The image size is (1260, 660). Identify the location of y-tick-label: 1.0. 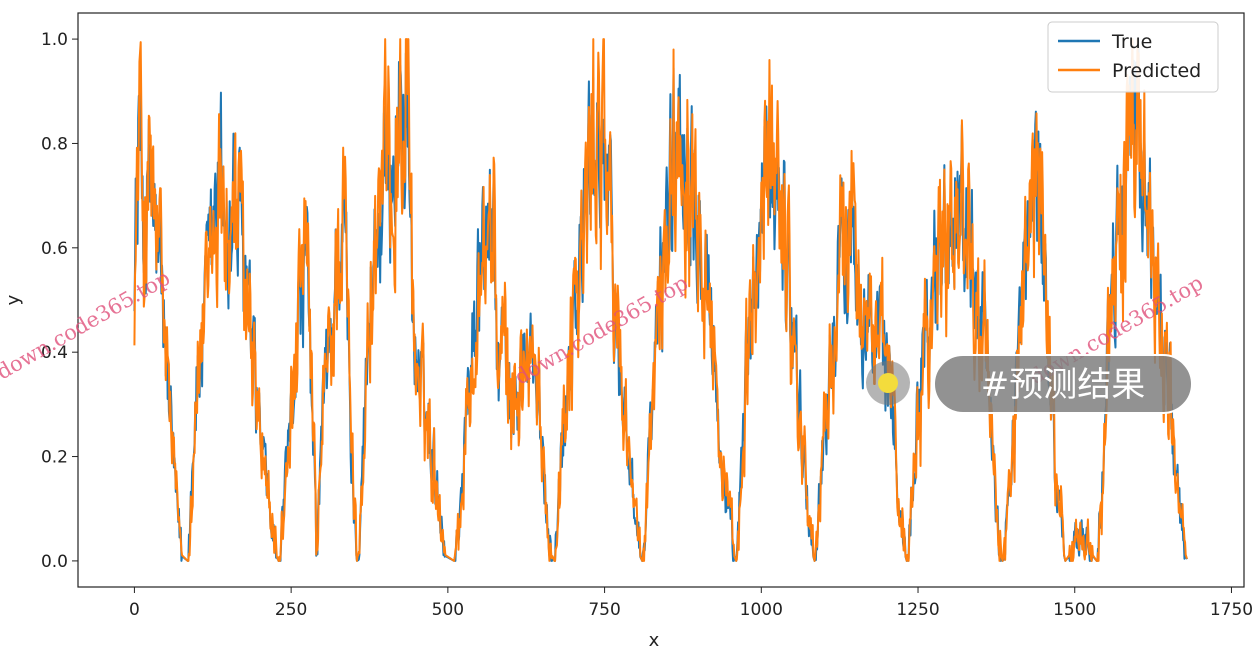
(54, 40).